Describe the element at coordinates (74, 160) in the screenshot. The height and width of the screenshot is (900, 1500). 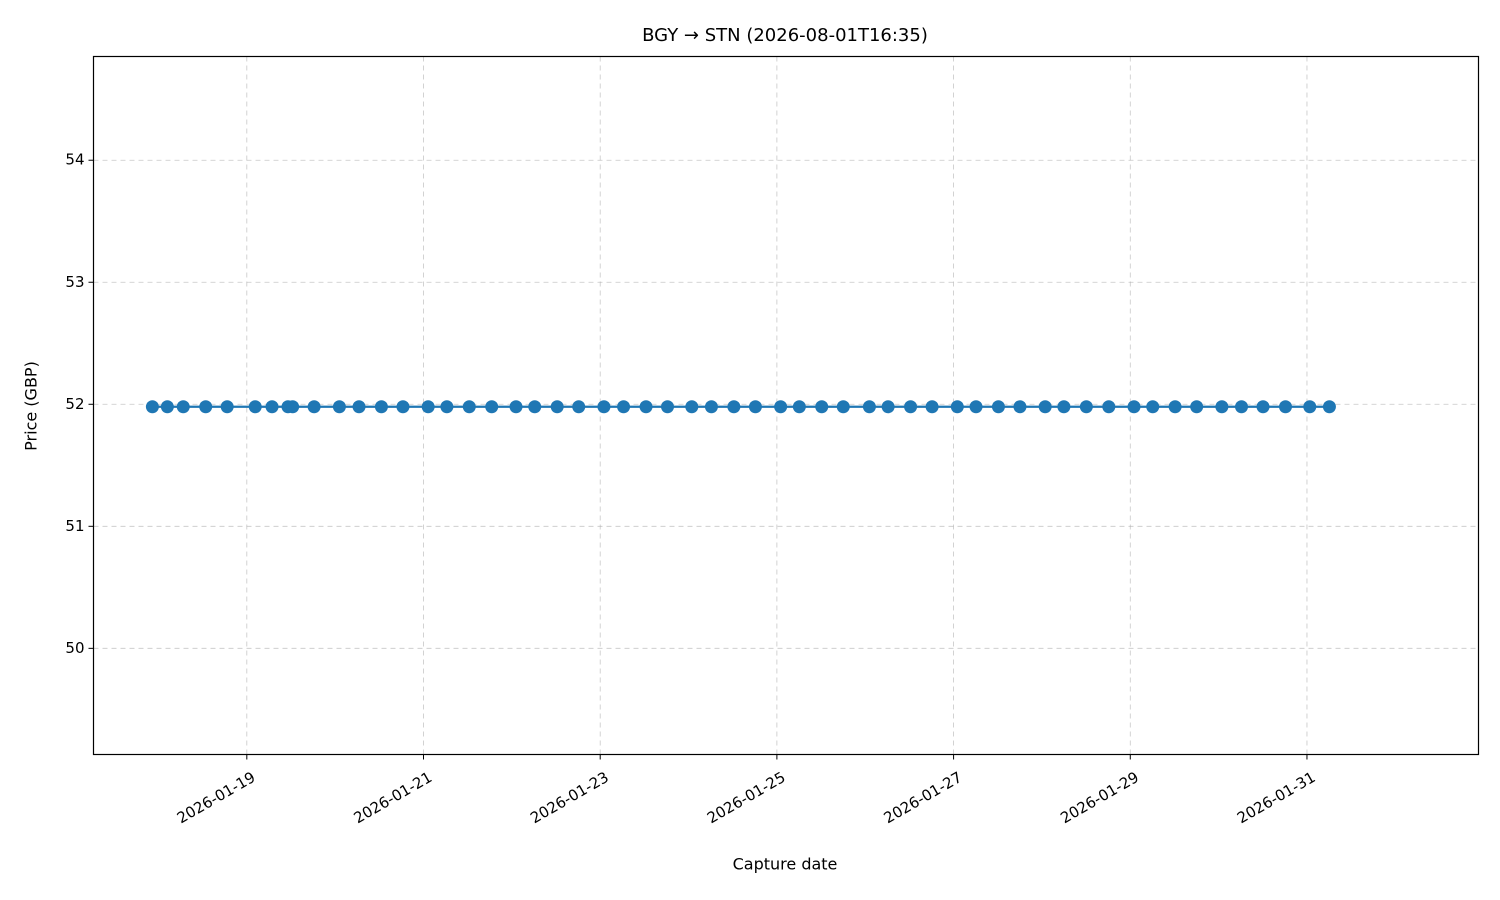
I see `y-tick-label: 54` at that location.